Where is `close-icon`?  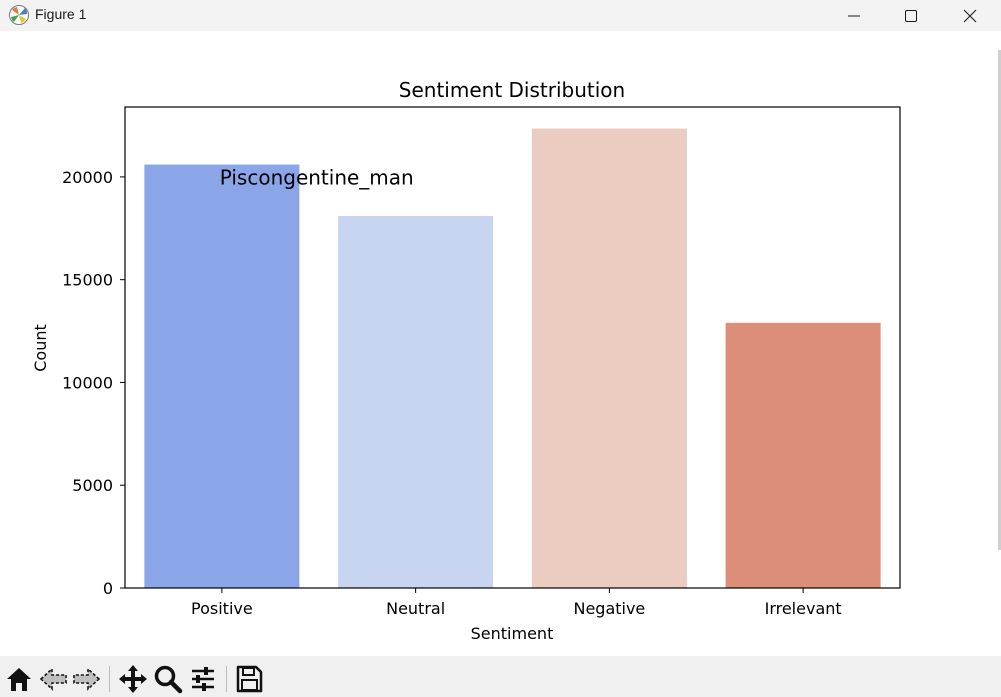
close-icon is located at coordinates (970, 15).